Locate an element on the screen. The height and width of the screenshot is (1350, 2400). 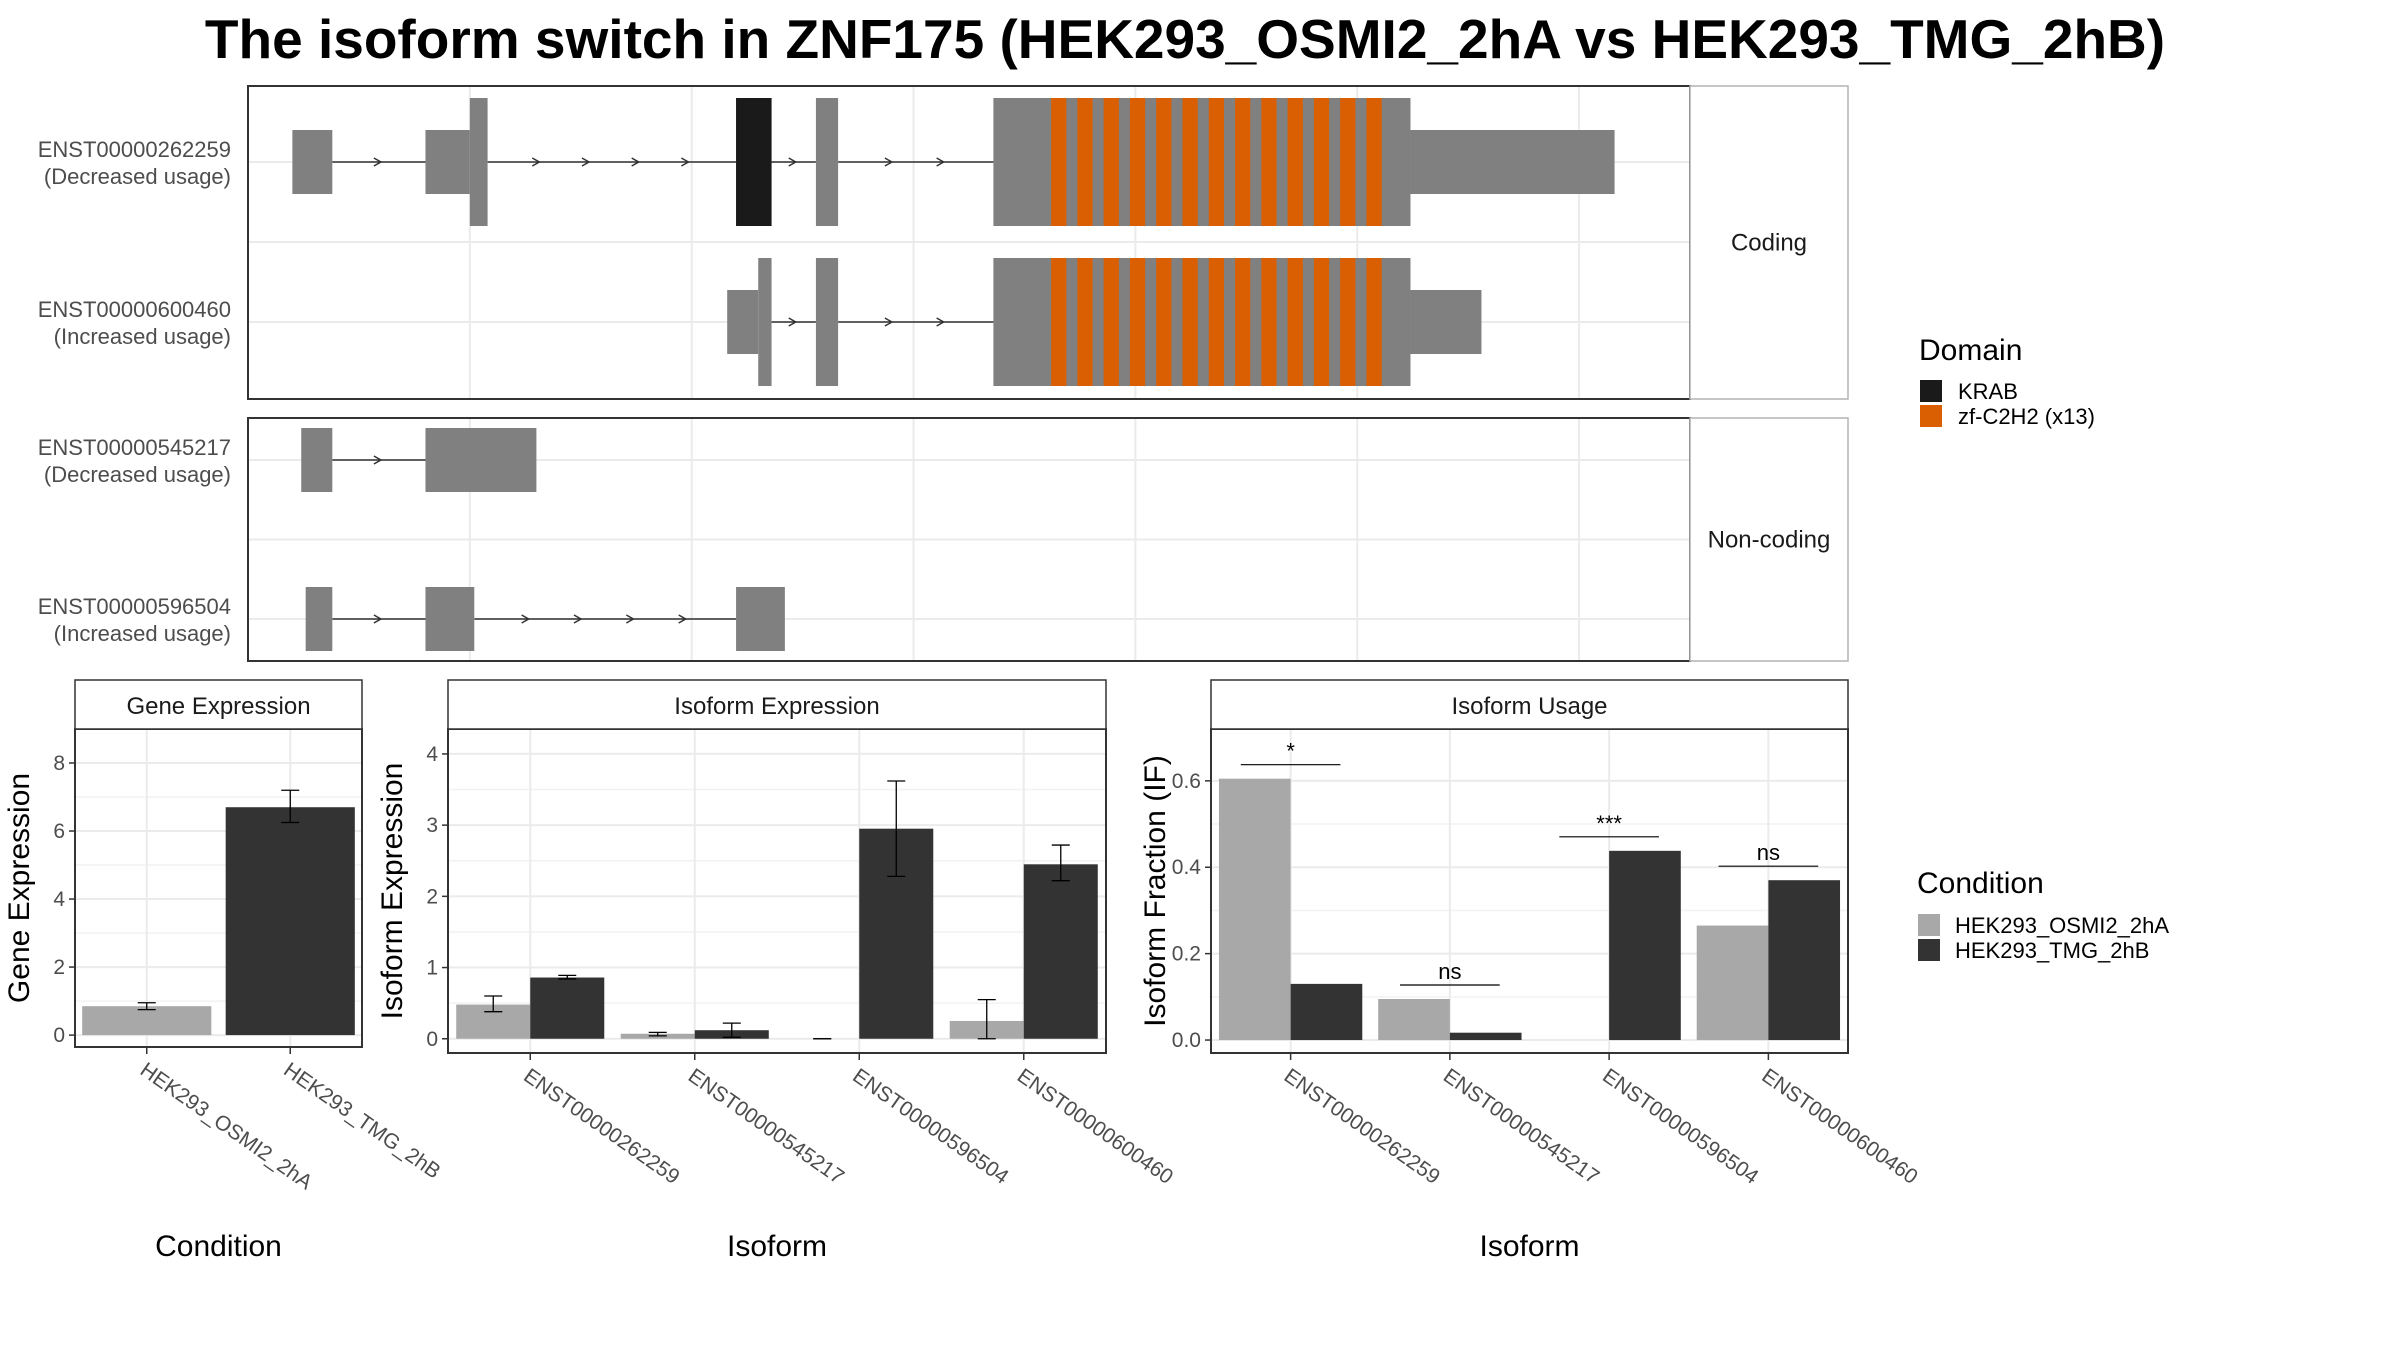
chart-strip-title: Isoform Usage is located at coordinates (1529, 706).